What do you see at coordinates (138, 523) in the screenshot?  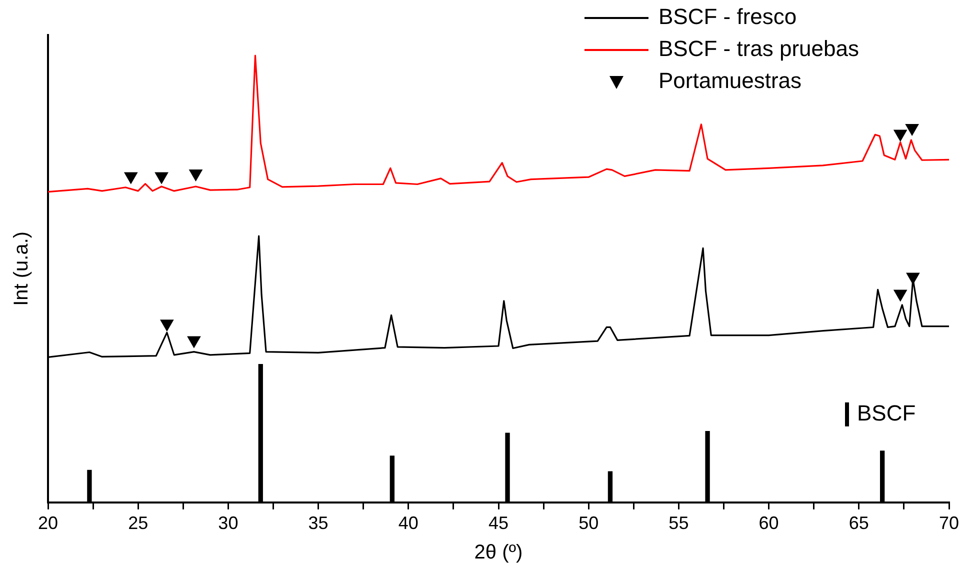 I see `x-tick-label: 25` at bounding box center [138, 523].